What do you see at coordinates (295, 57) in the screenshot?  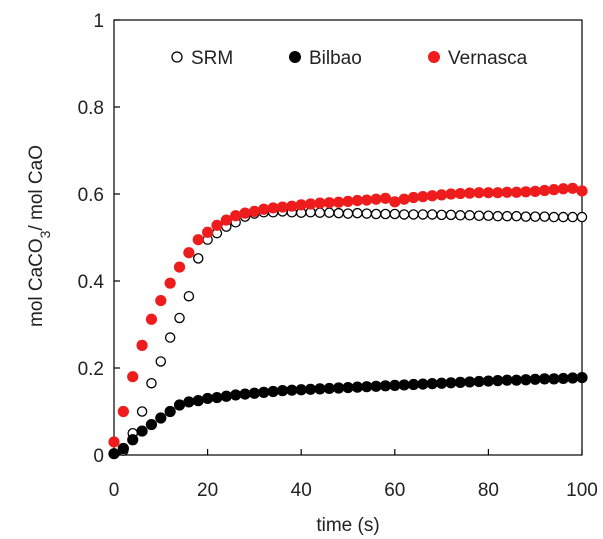 I see `legend-marker` at bounding box center [295, 57].